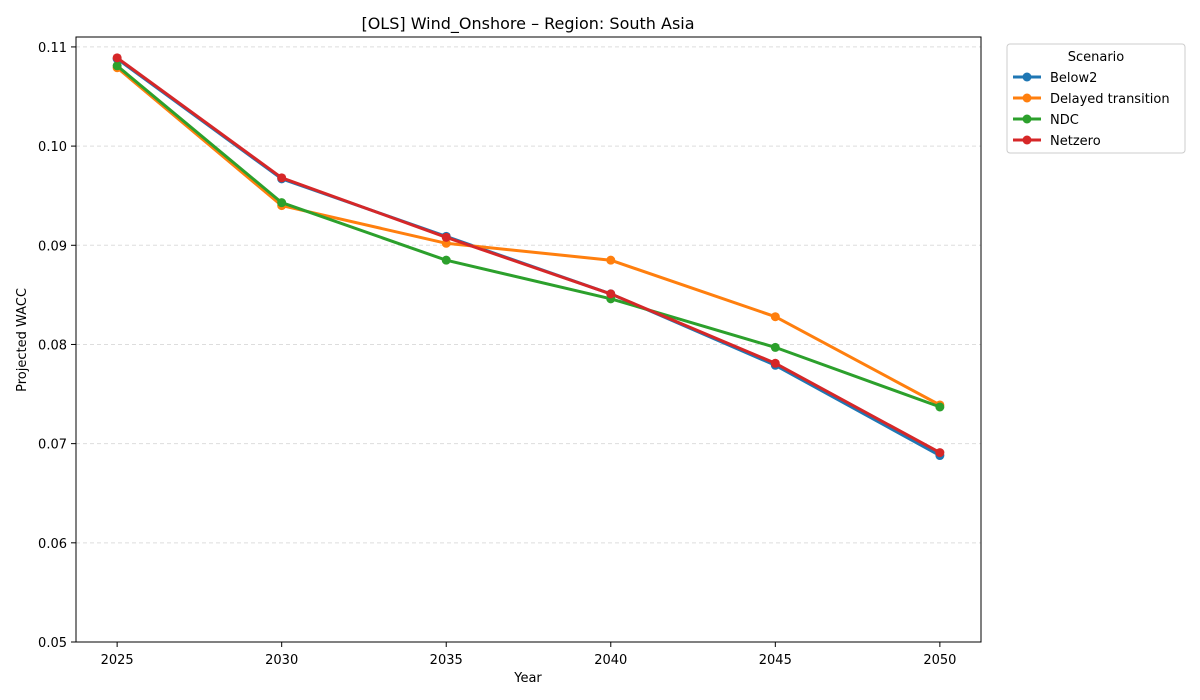 This screenshot has height=700, width=1200. What do you see at coordinates (1046, 120) in the screenshot?
I see `legend-item-2: NDC` at bounding box center [1046, 120].